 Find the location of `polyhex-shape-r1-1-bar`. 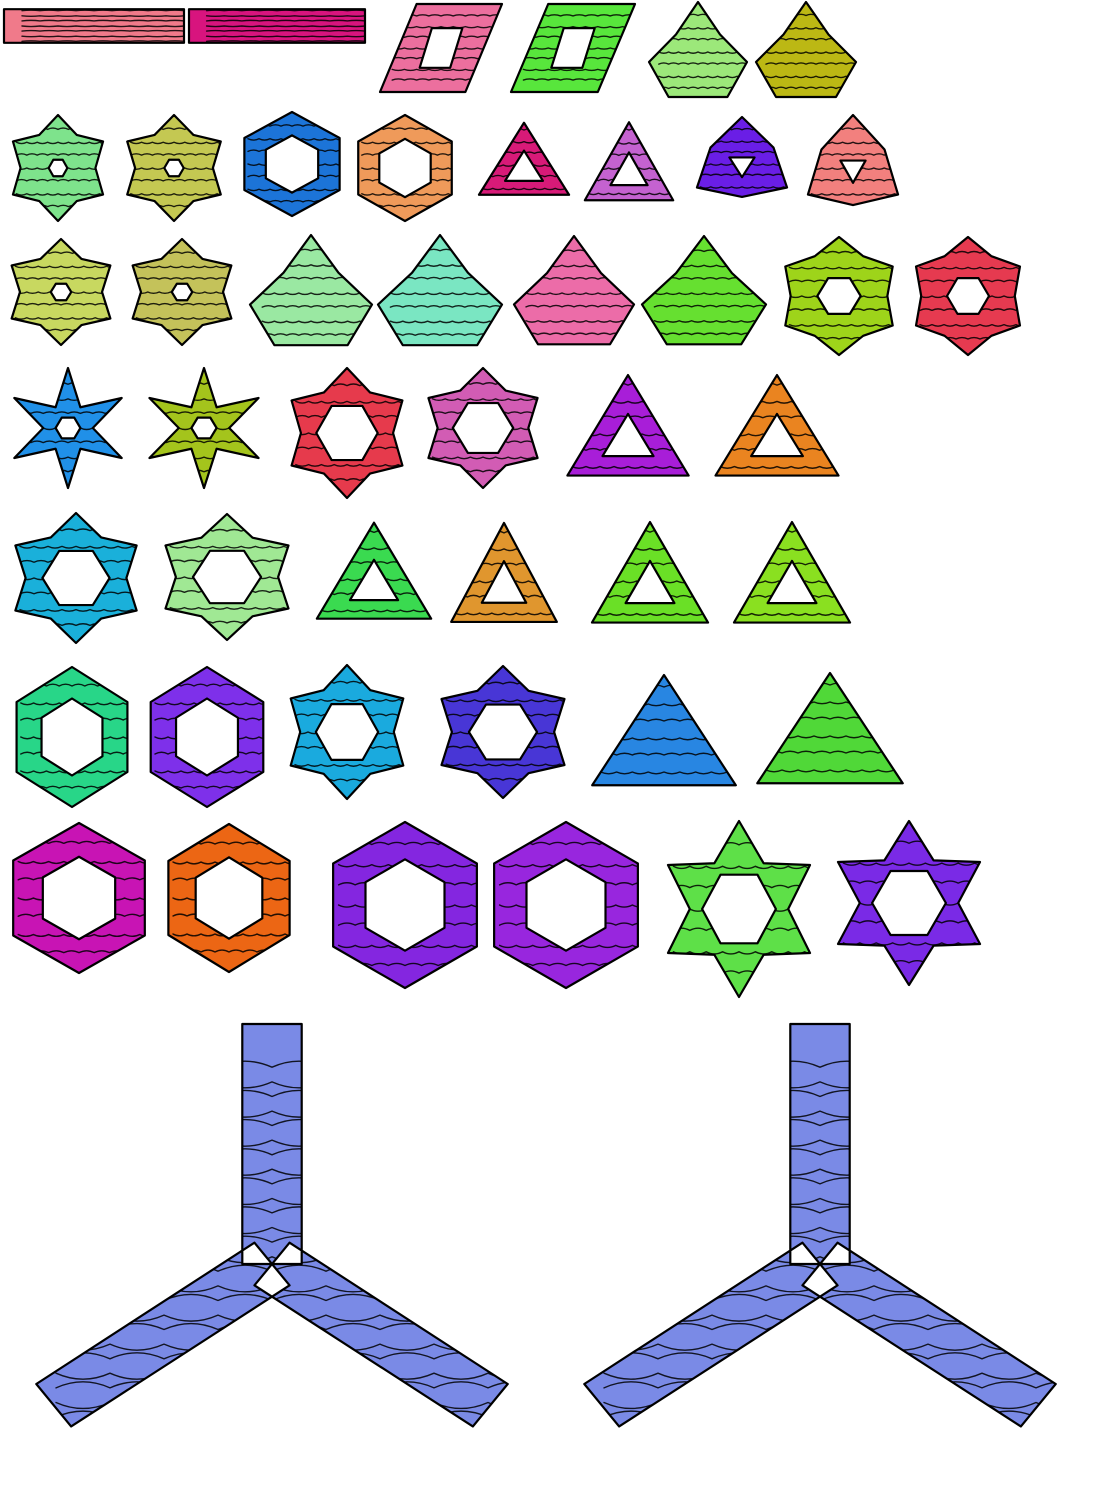

polyhex-shape-r1-1-bar is located at coordinates (94, 26).